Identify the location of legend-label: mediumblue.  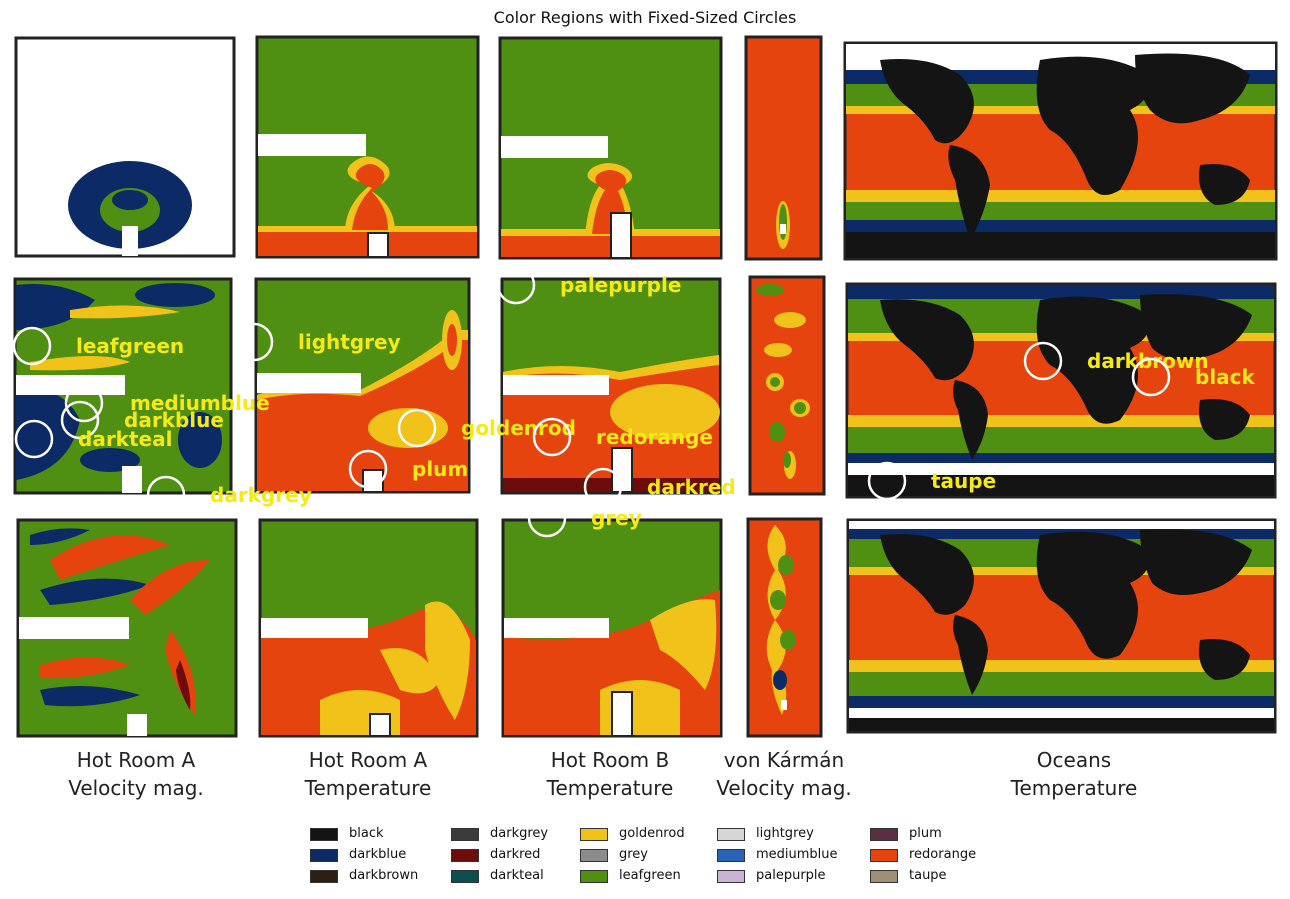
(797, 854).